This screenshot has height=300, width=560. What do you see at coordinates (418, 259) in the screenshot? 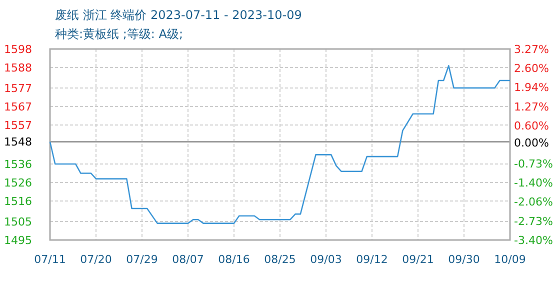
I see `x-tick-label: 09/21` at bounding box center [418, 259].